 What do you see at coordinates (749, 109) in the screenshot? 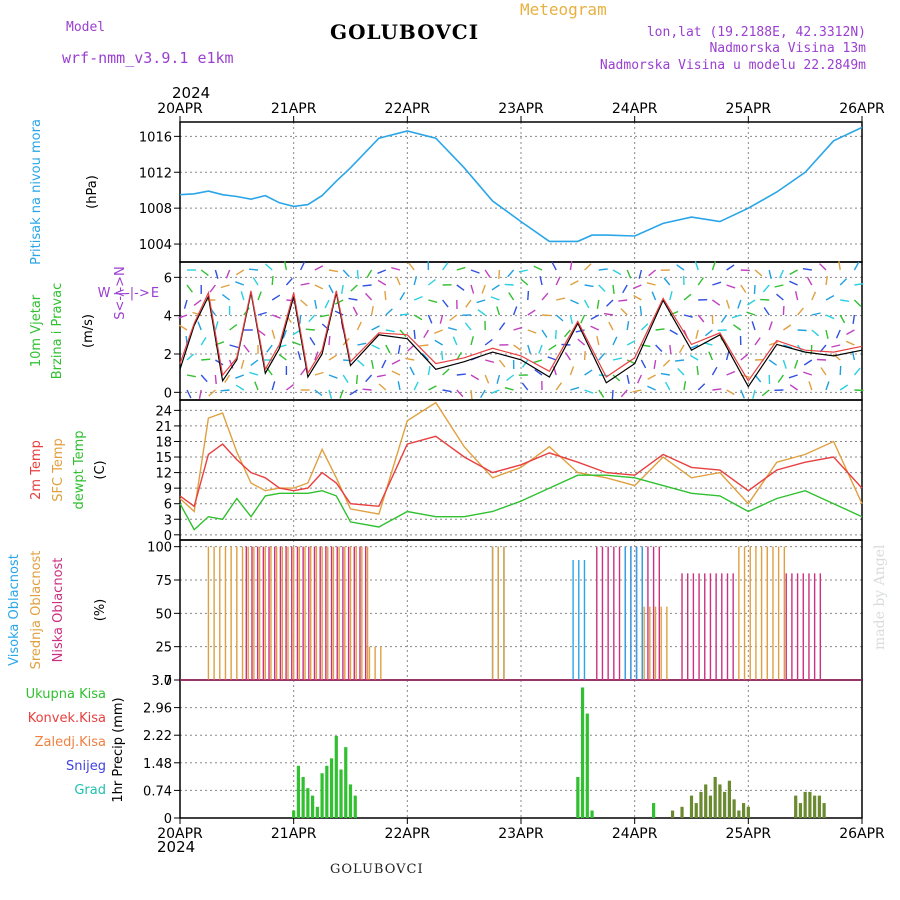
I see `xtick-label-top: 25APR` at bounding box center [749, 109].